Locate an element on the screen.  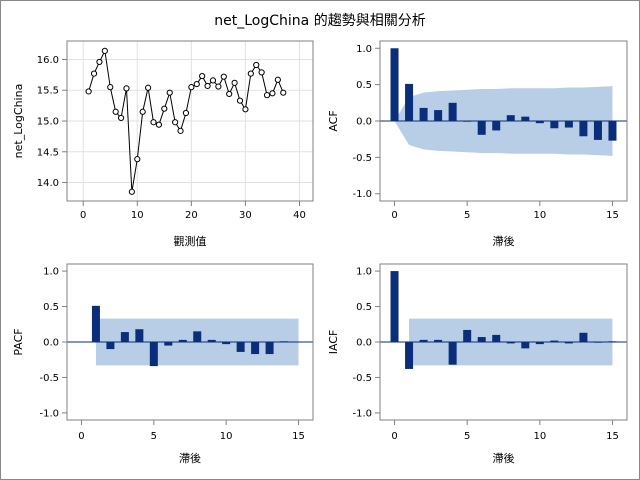
trend-y-tick-label: 14.5 is located at coordinates (48, 152).